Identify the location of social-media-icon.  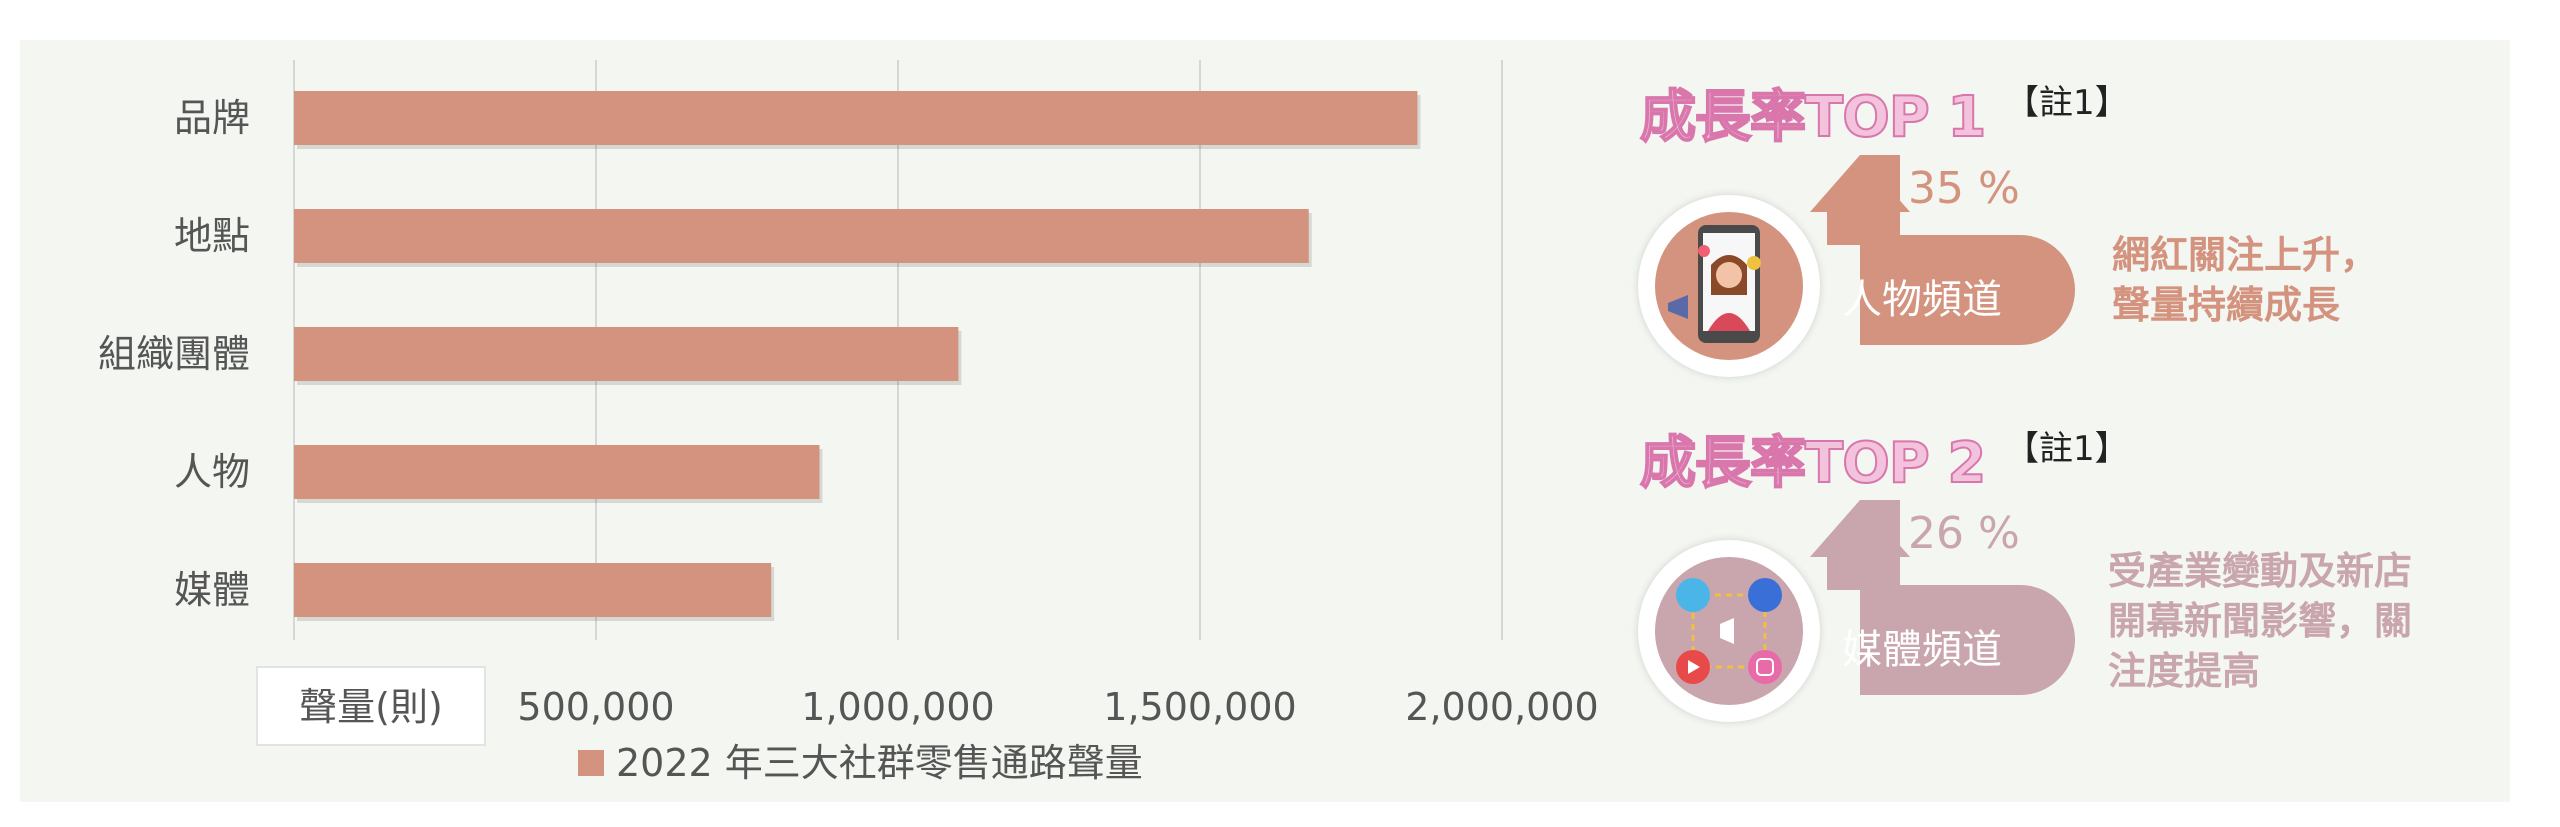
(1729, 631).